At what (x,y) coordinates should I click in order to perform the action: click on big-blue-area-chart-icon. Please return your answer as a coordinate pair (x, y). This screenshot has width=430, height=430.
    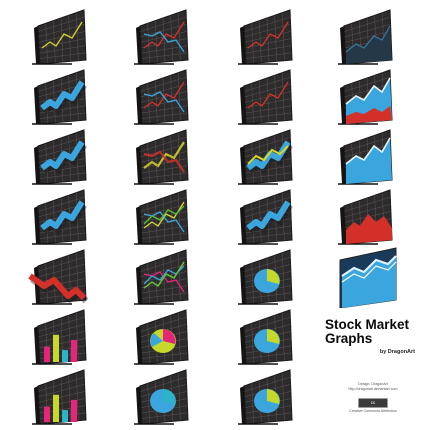
    Looking at the image, I should click on (369, 277).